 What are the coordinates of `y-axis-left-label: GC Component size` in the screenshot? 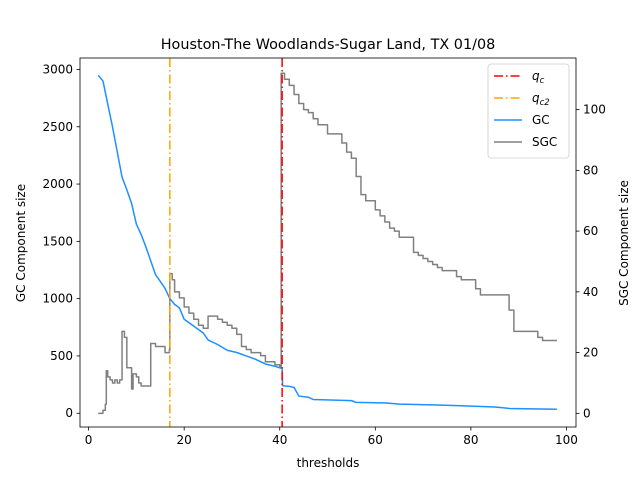 It's located at (21, 243).